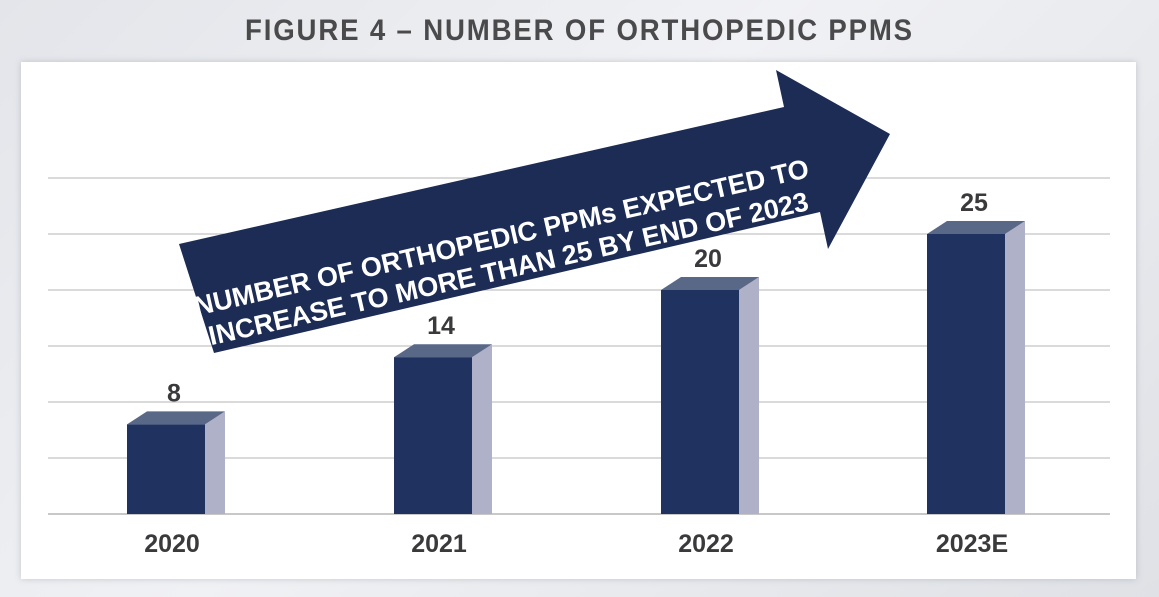  Describe the element at coordinates (974, 203) in the screenshot. I see `value-label: 25` at that location.